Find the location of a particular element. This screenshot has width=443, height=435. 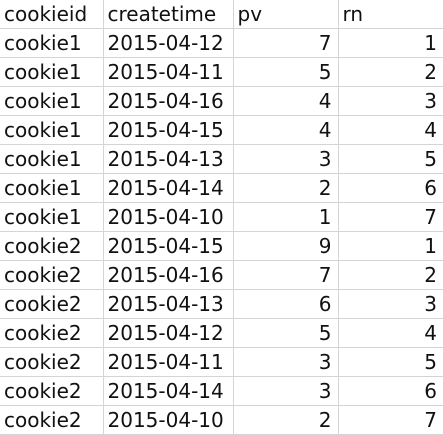

cell-pv: 9 is located at coordinates (286, 246).